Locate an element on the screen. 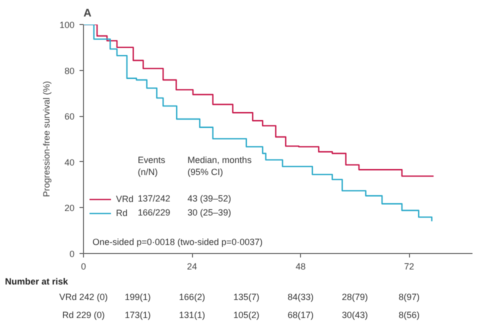  text: 105(2) is located at coordinates (246, 315).